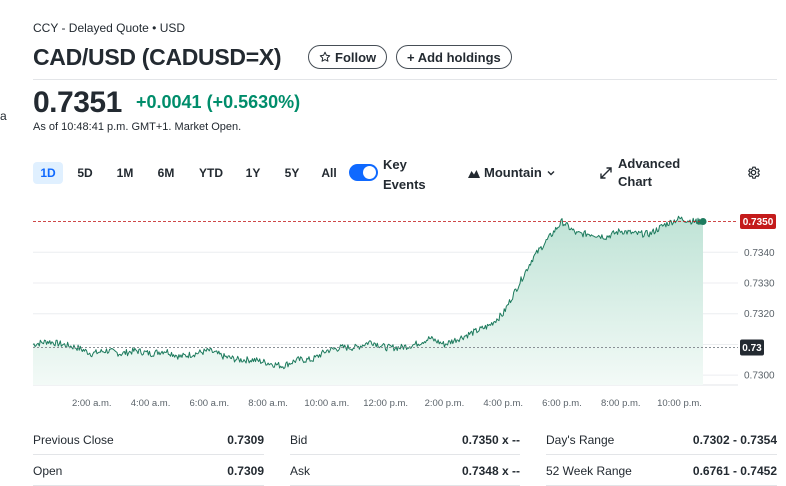  What do you see at coordinates (404, 184) in the screenshot?
I see `key-events-line2: Events` at bounding box center [404, 184].